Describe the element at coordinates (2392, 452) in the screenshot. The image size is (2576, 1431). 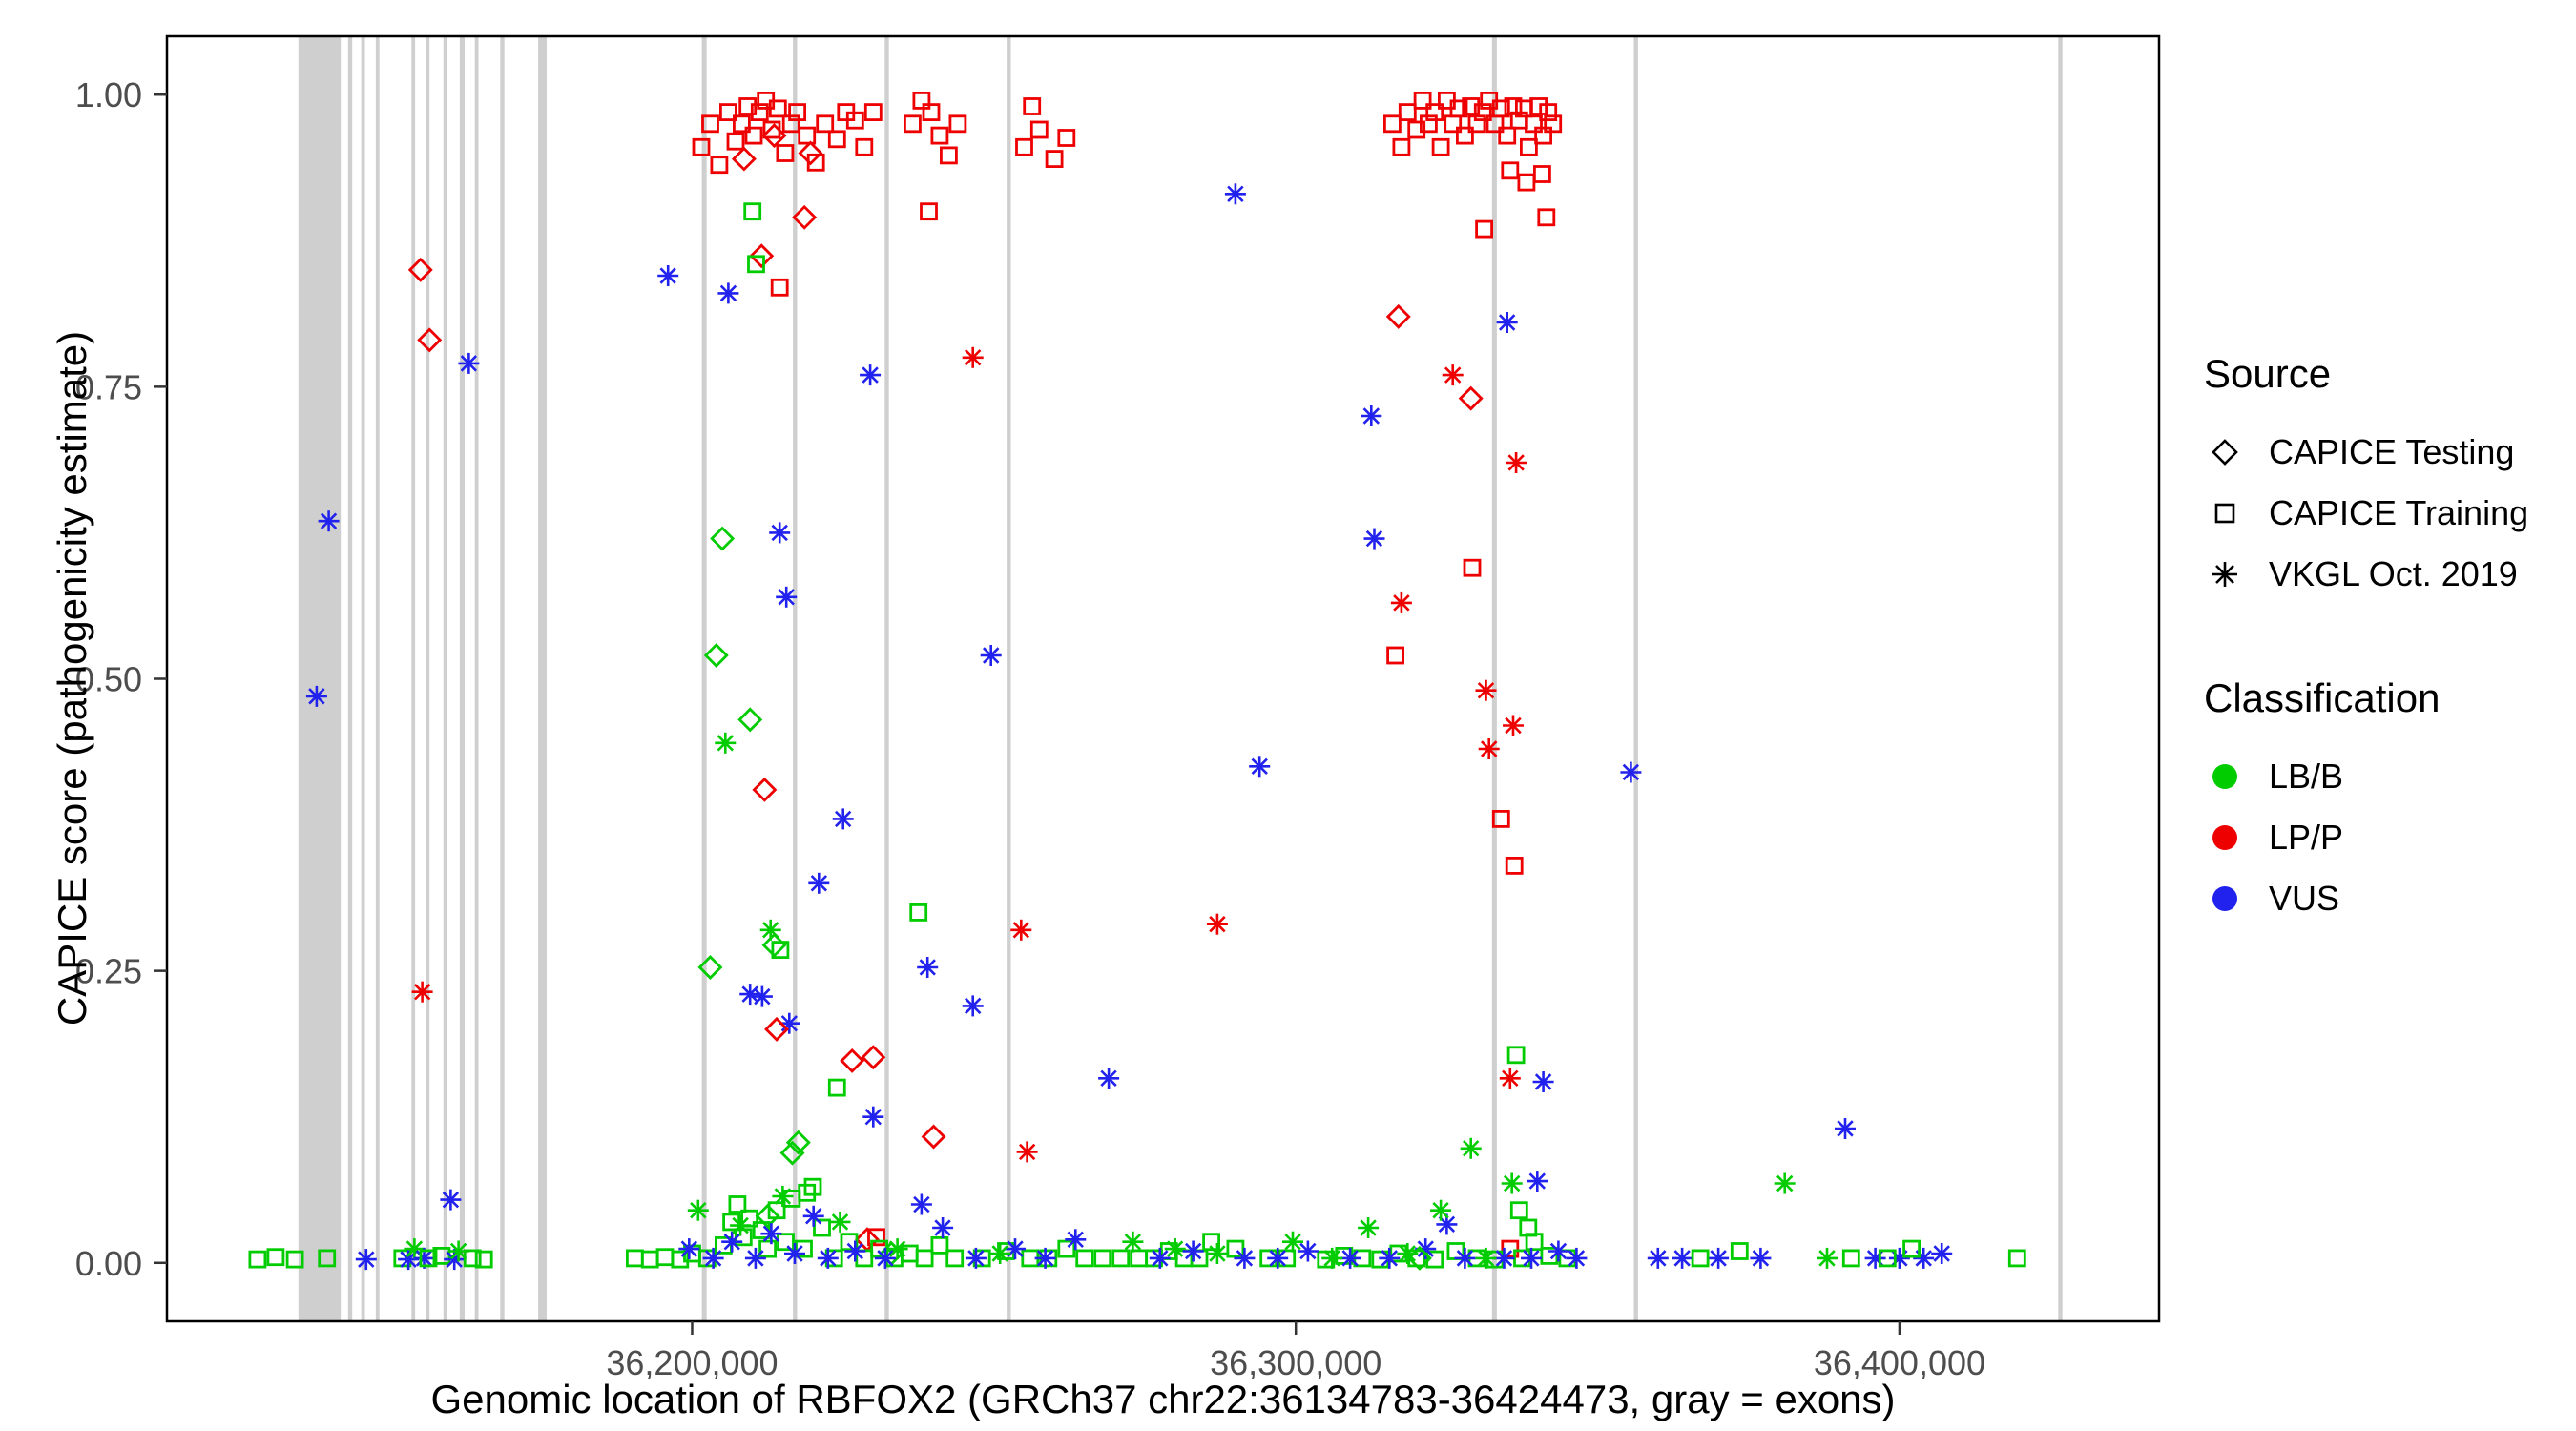
I see `legend-item-label: CAPICE Testing` at that location.